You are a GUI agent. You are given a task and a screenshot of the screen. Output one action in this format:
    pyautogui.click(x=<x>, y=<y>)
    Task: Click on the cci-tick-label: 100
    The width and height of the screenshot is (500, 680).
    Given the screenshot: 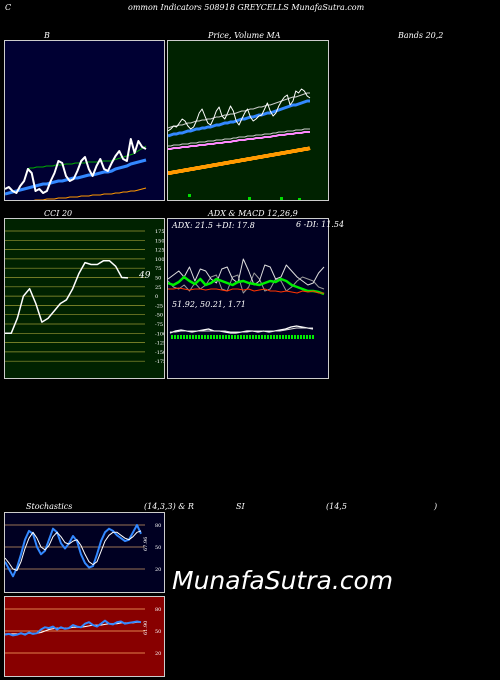 What is the action you would take?
    pyautogui.click(x=160, y=260)
    